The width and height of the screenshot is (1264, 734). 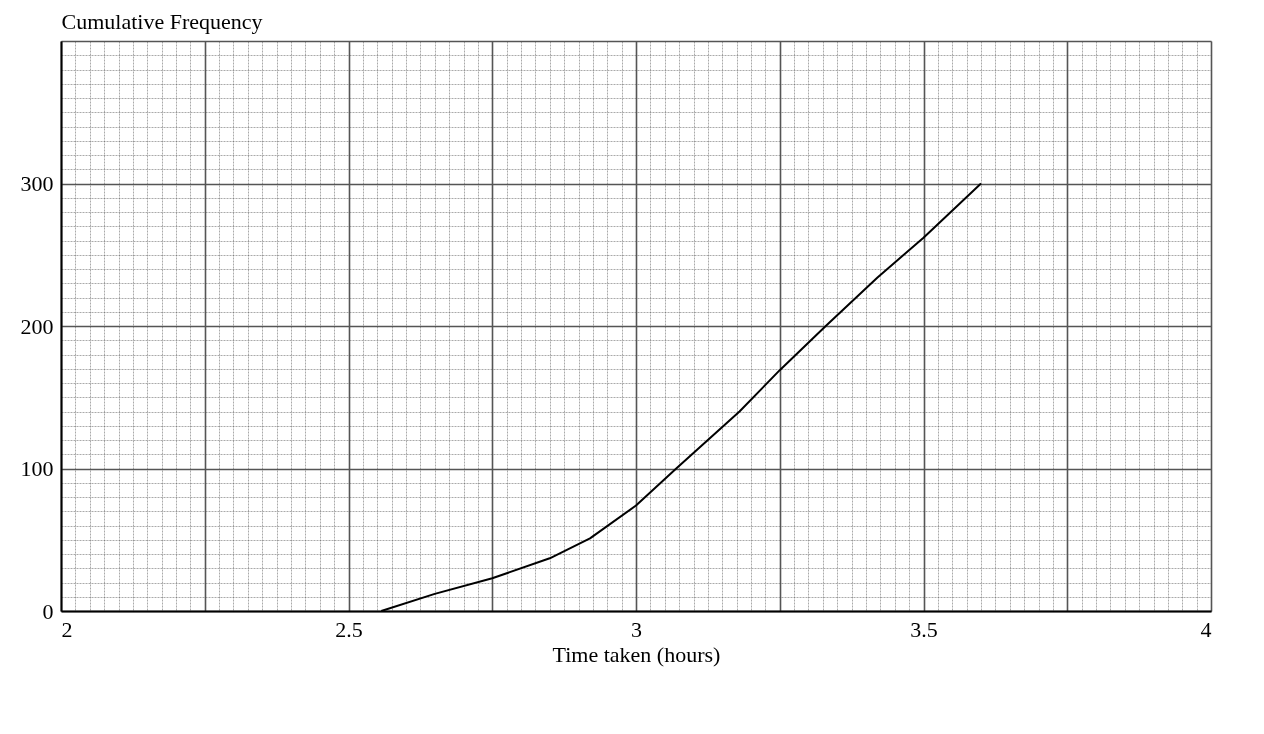 What do you see at coordinates (37, 468) in the screenshot?
I see `y-tick-label: 100` at bounding box center [37, 468].